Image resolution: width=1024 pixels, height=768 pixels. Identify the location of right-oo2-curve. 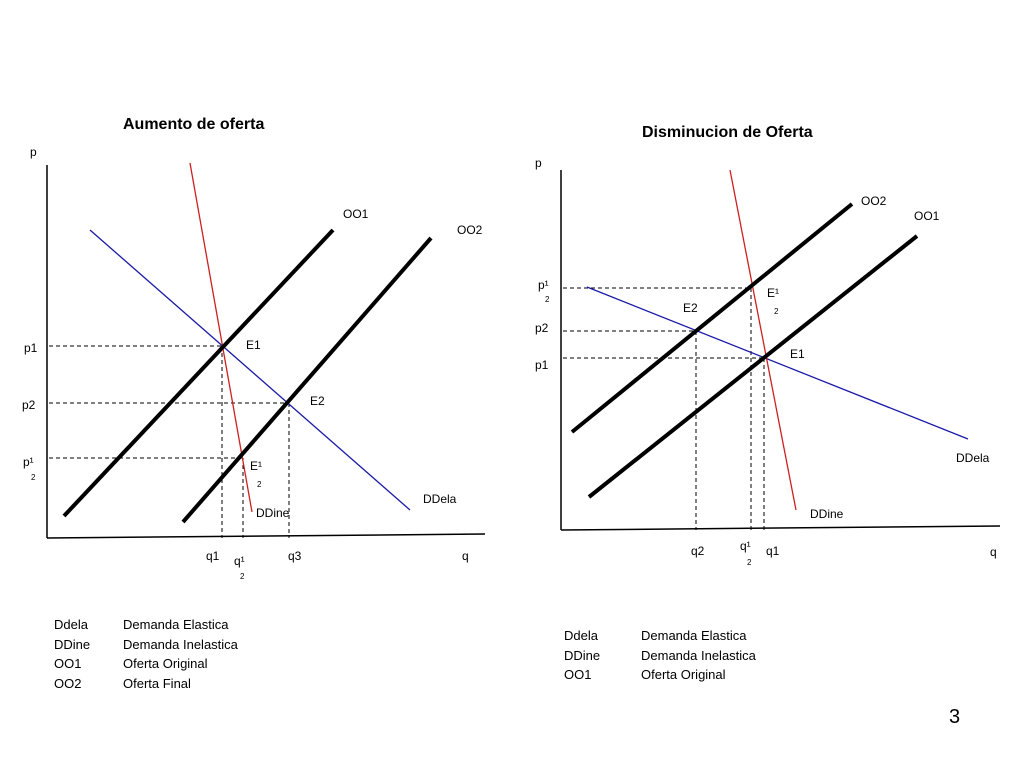
(712, 318).